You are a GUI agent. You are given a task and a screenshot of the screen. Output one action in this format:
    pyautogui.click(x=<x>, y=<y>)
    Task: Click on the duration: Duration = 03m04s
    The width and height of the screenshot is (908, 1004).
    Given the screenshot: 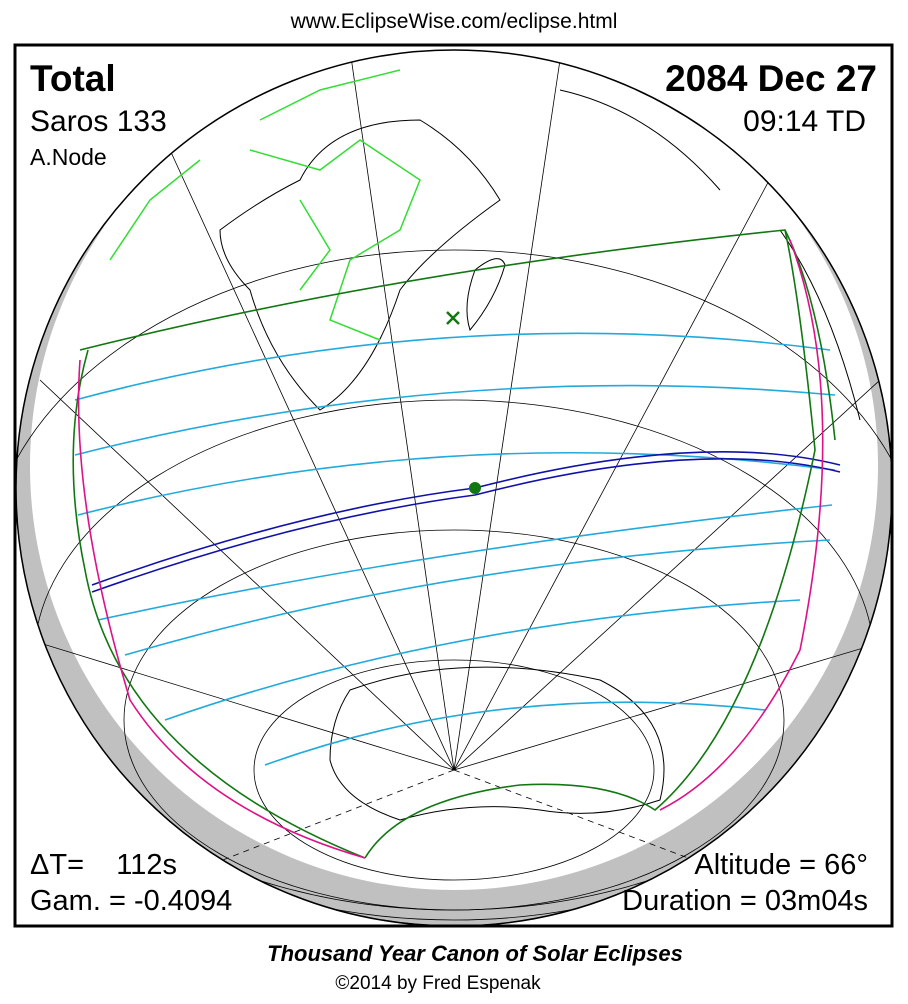 What is the action you would take?
    pyautogui.click(x=745, y=901)
    